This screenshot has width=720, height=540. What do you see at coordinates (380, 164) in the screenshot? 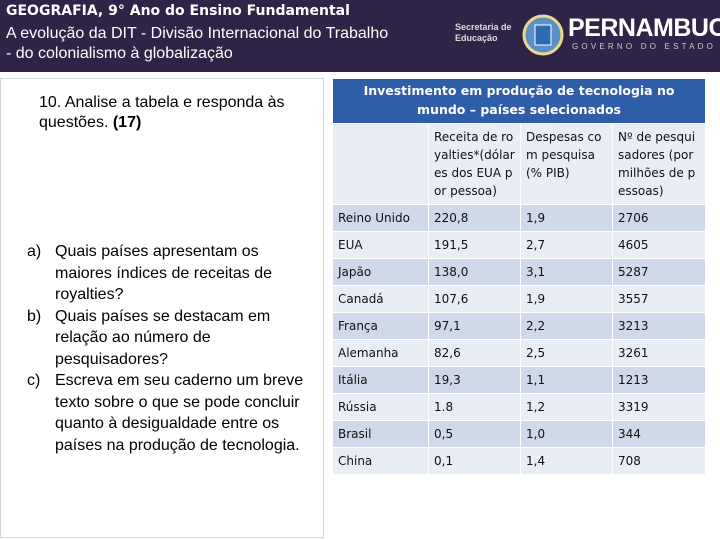
I see `corner-cell` at bounding box center [380, 164].